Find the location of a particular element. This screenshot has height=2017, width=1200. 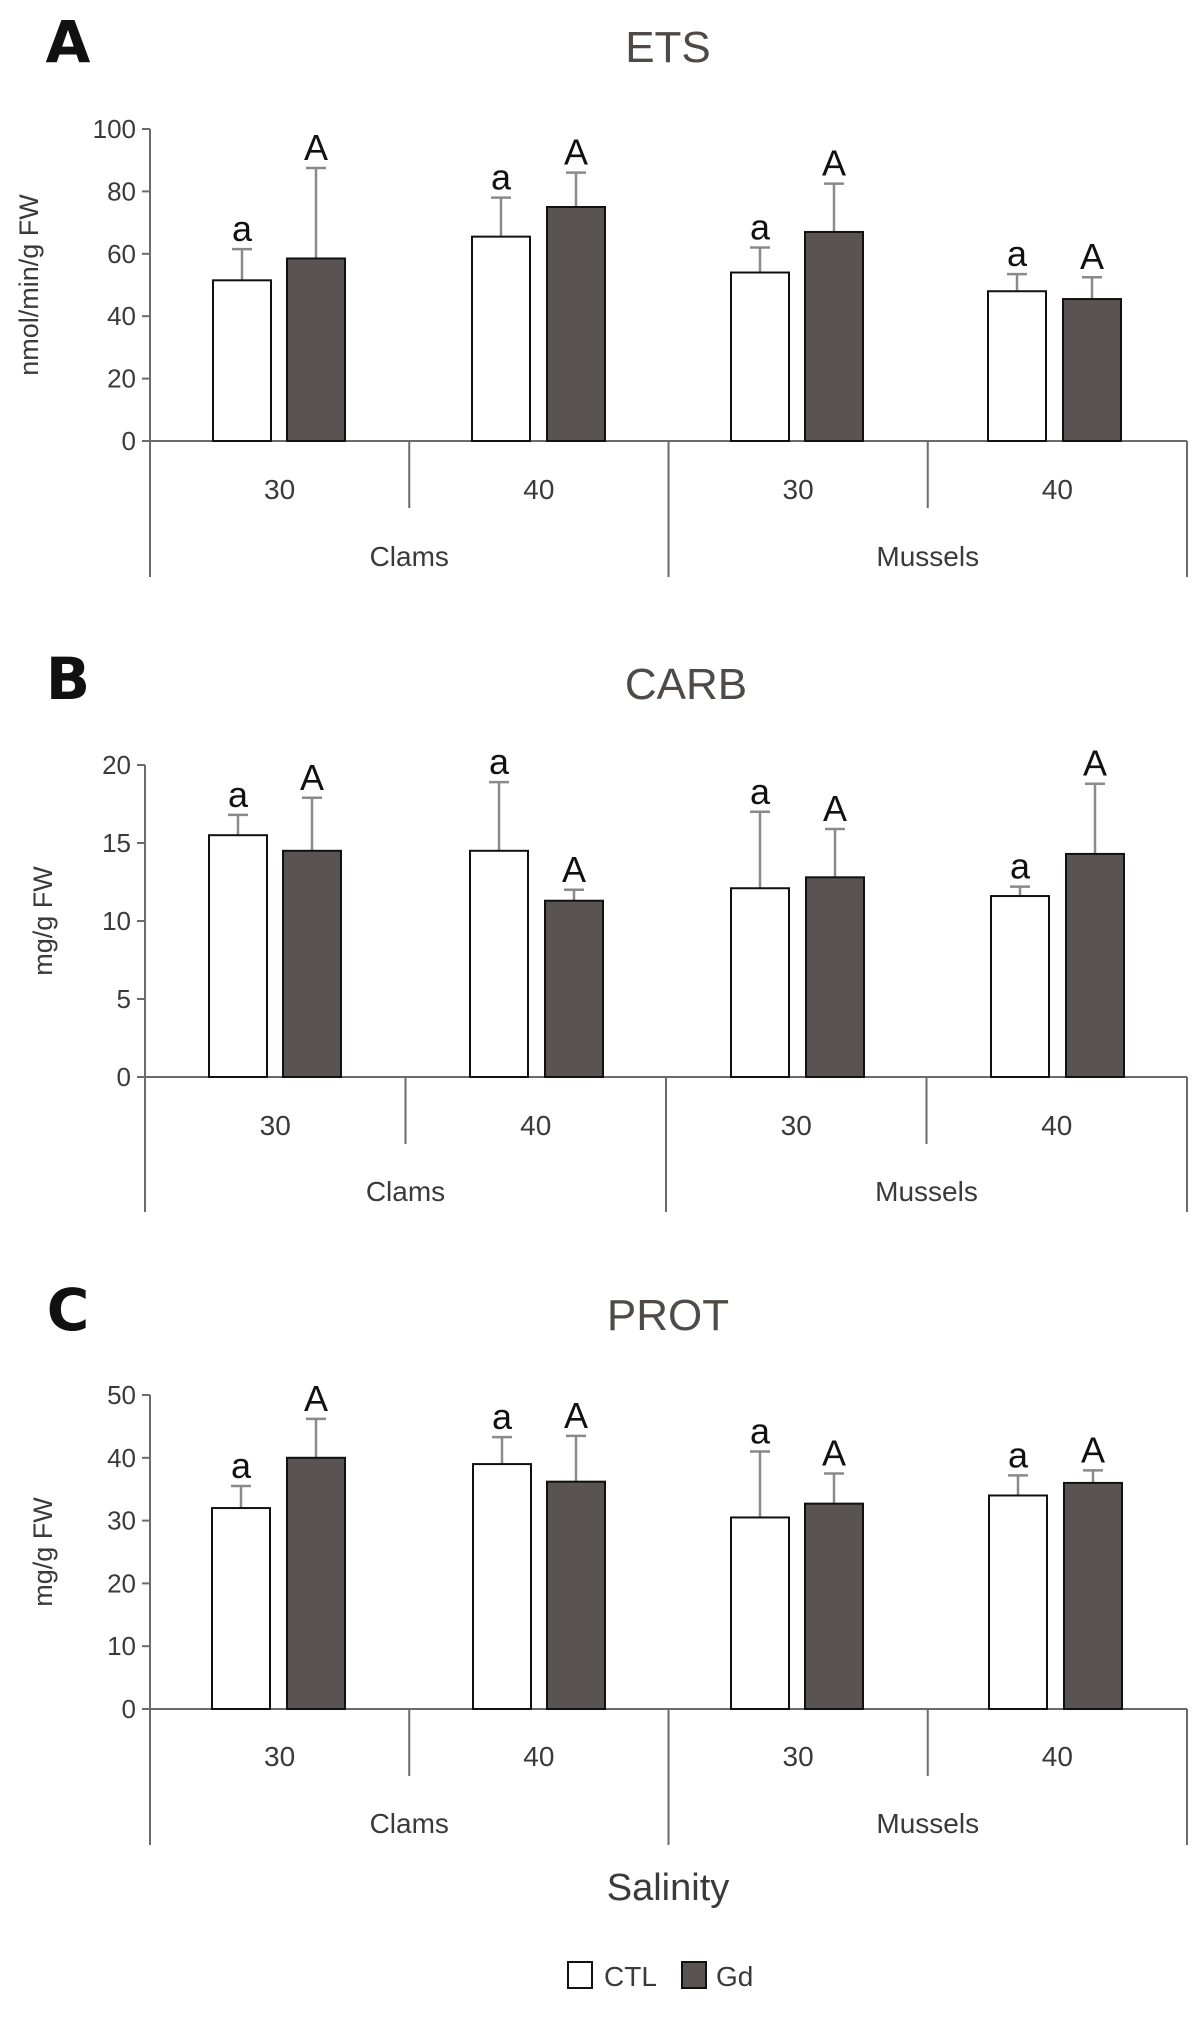

legend-label-gd: Gd is located at coordinates (734, 1976).